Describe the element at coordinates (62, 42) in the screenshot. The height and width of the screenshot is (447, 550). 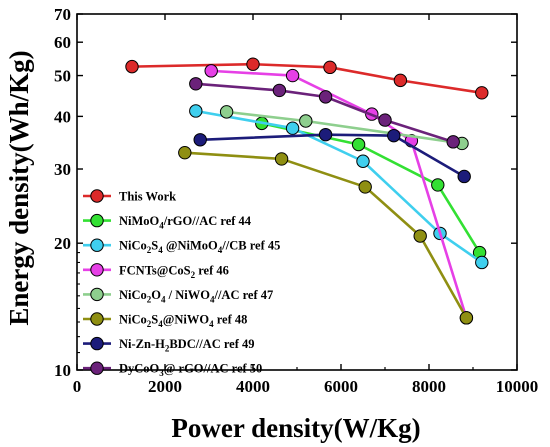
I see `y-tick-label: 60` at that location.